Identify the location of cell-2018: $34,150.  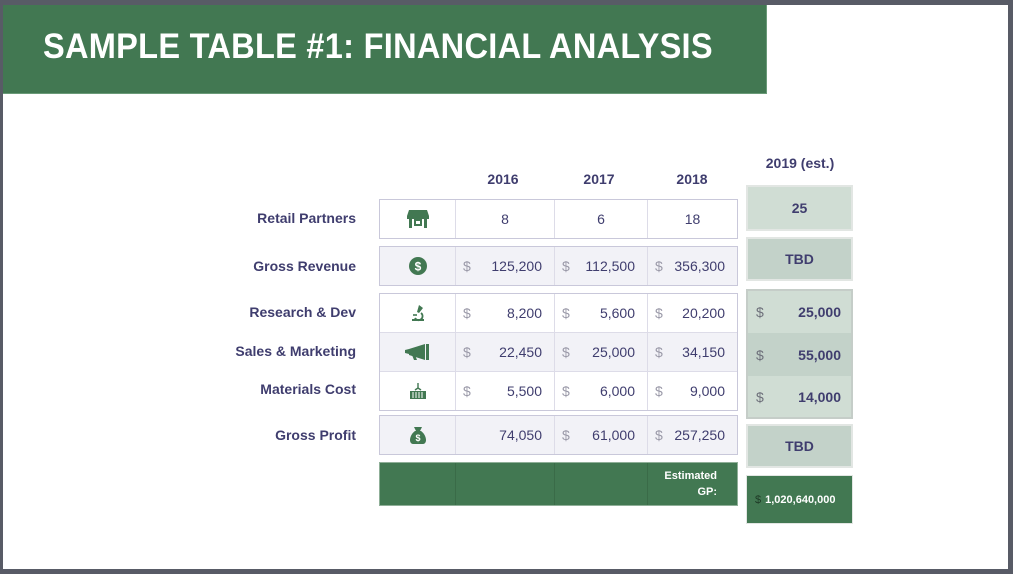
(692, 352).